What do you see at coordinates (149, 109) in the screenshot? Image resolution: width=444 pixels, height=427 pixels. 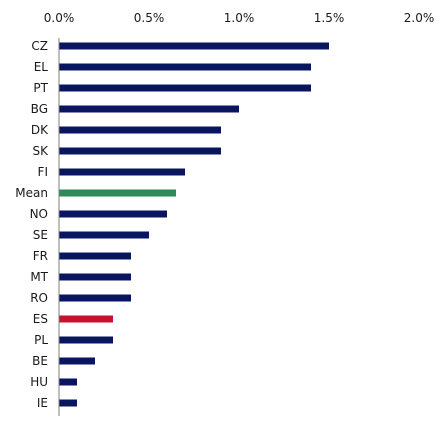 I see `bar-bg` at bounding box center [149, 109].